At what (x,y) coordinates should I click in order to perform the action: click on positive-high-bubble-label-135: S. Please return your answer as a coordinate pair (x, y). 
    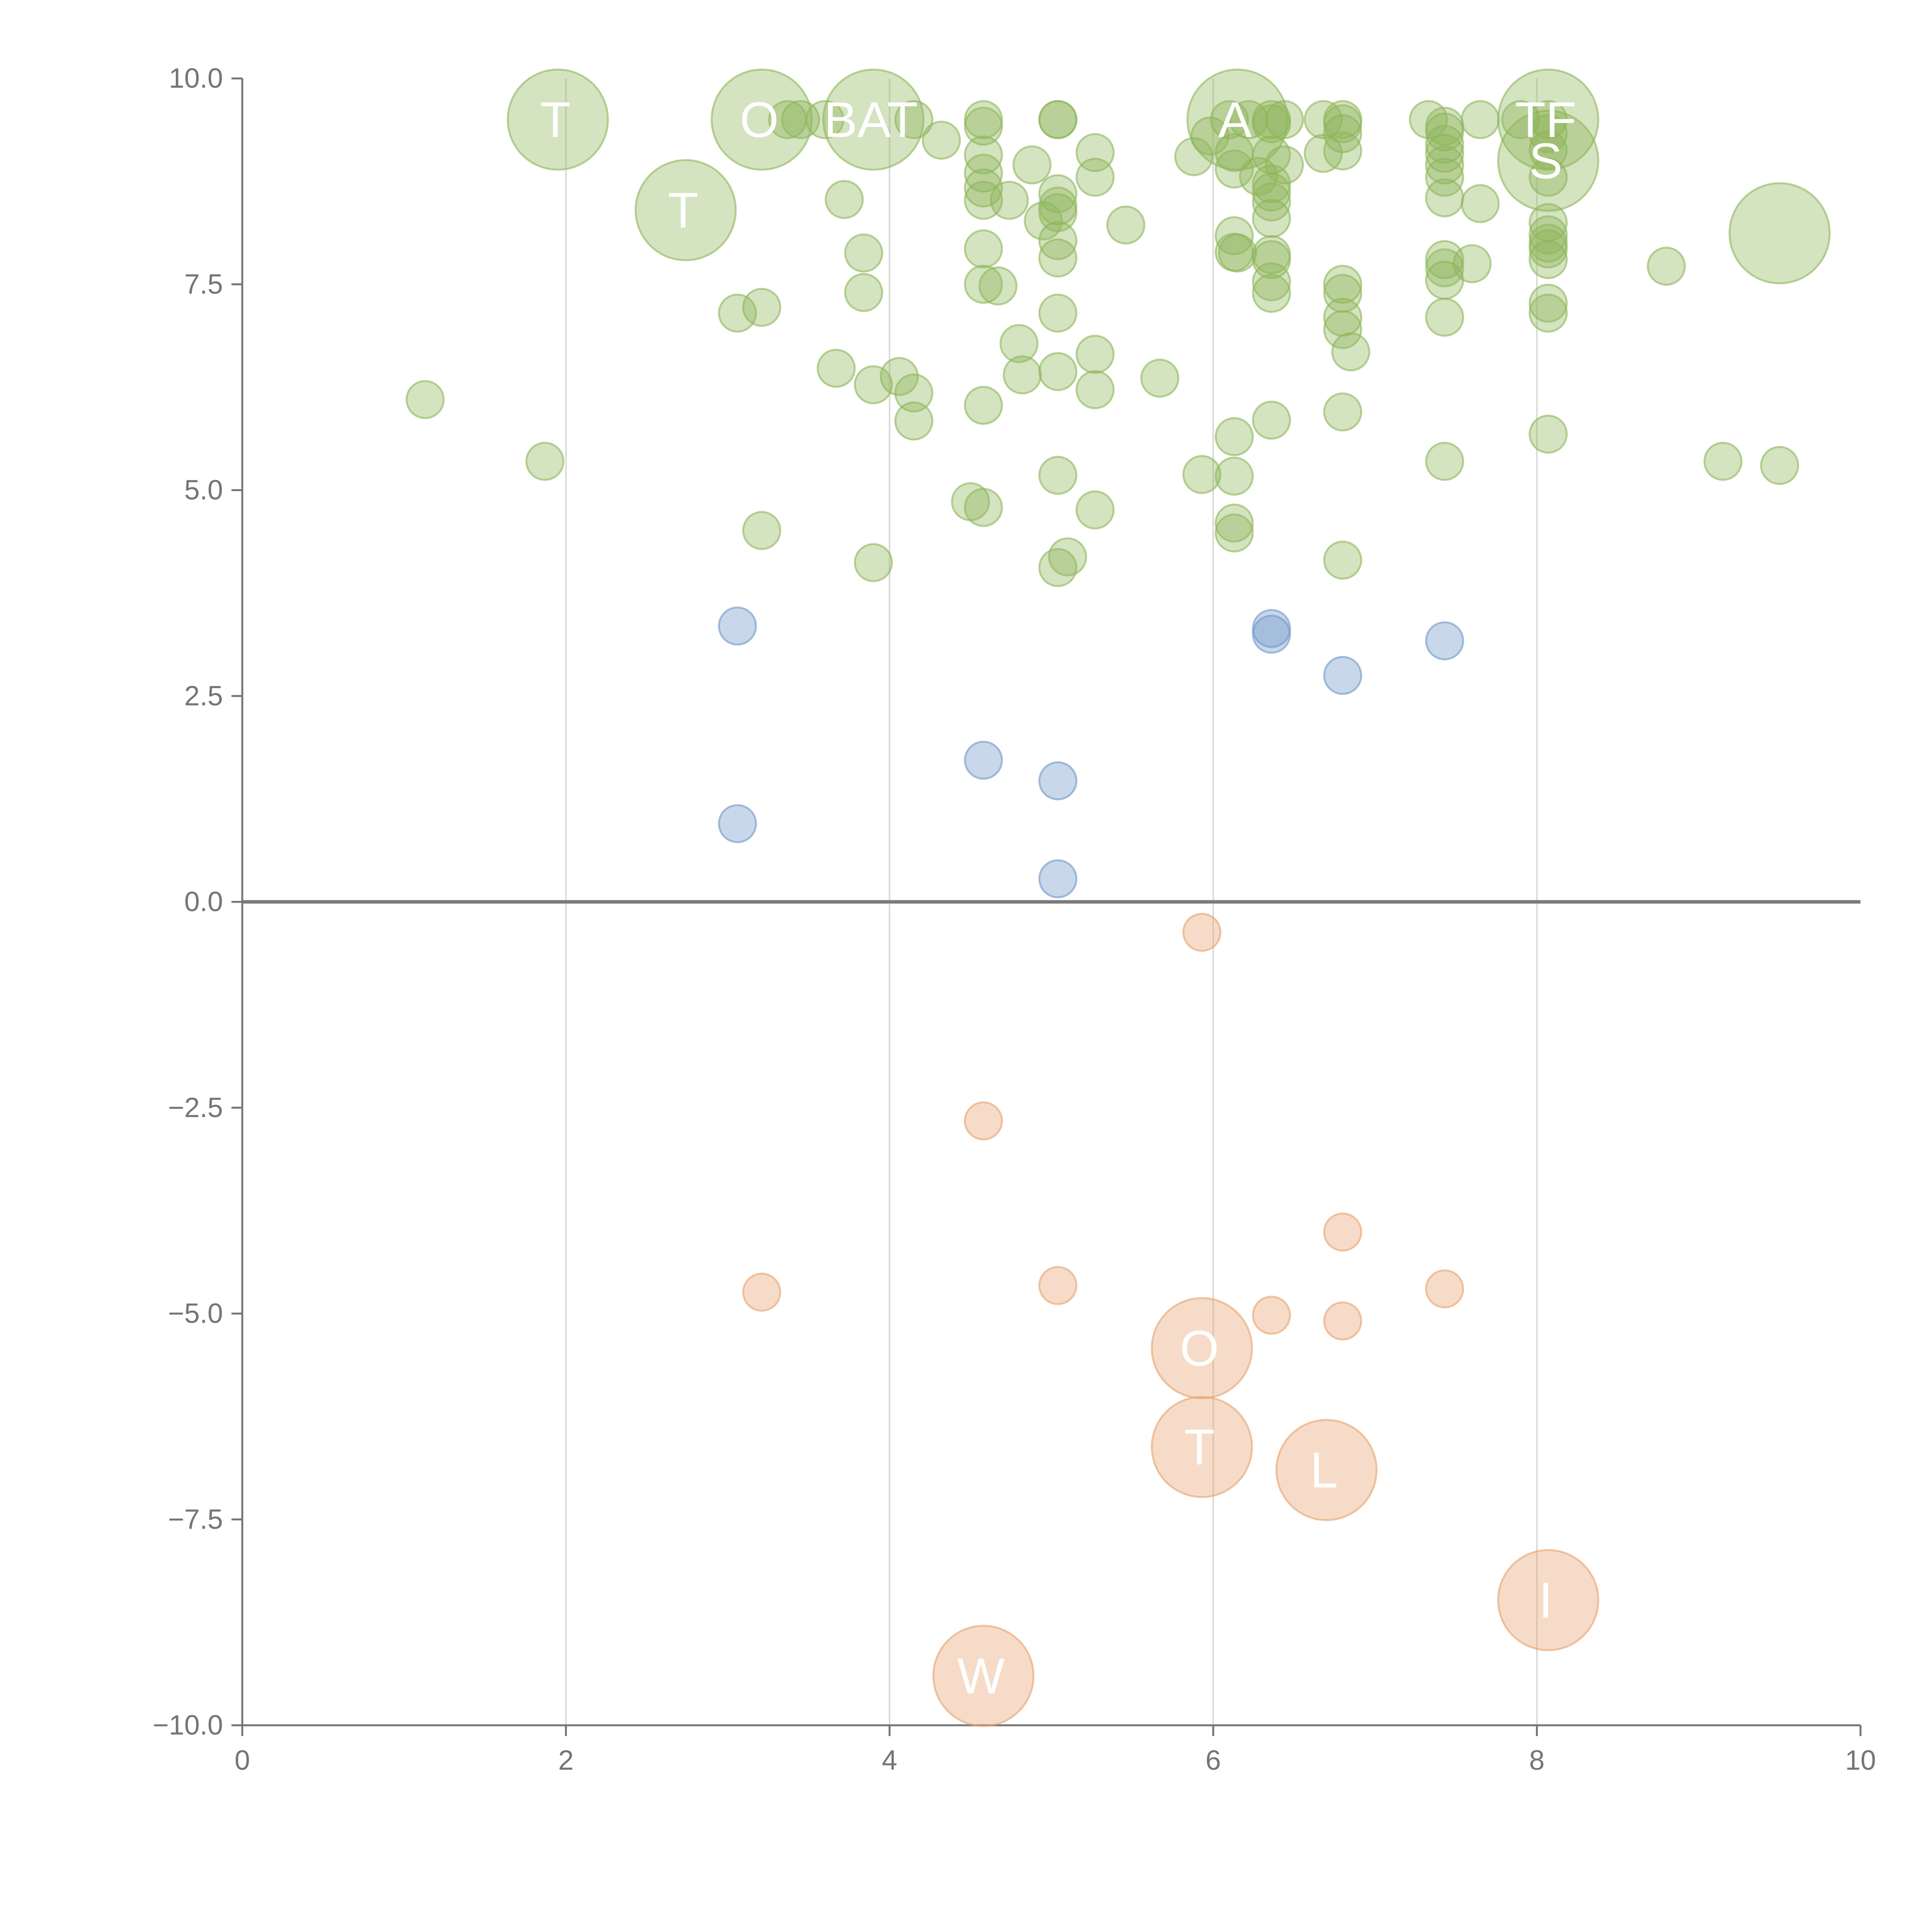
    Looking at the image, I should click on (1546, 161).